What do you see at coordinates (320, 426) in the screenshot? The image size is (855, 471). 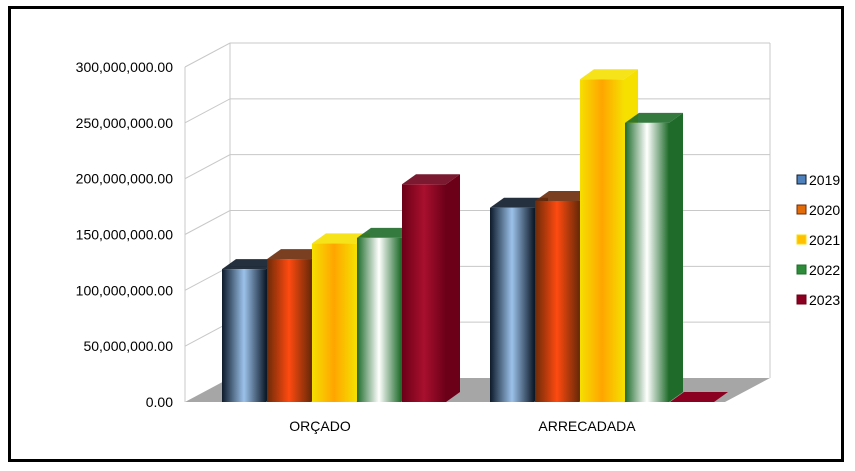 I see `x-tick-label: ORÇADO` at bounding box center [320, 426].